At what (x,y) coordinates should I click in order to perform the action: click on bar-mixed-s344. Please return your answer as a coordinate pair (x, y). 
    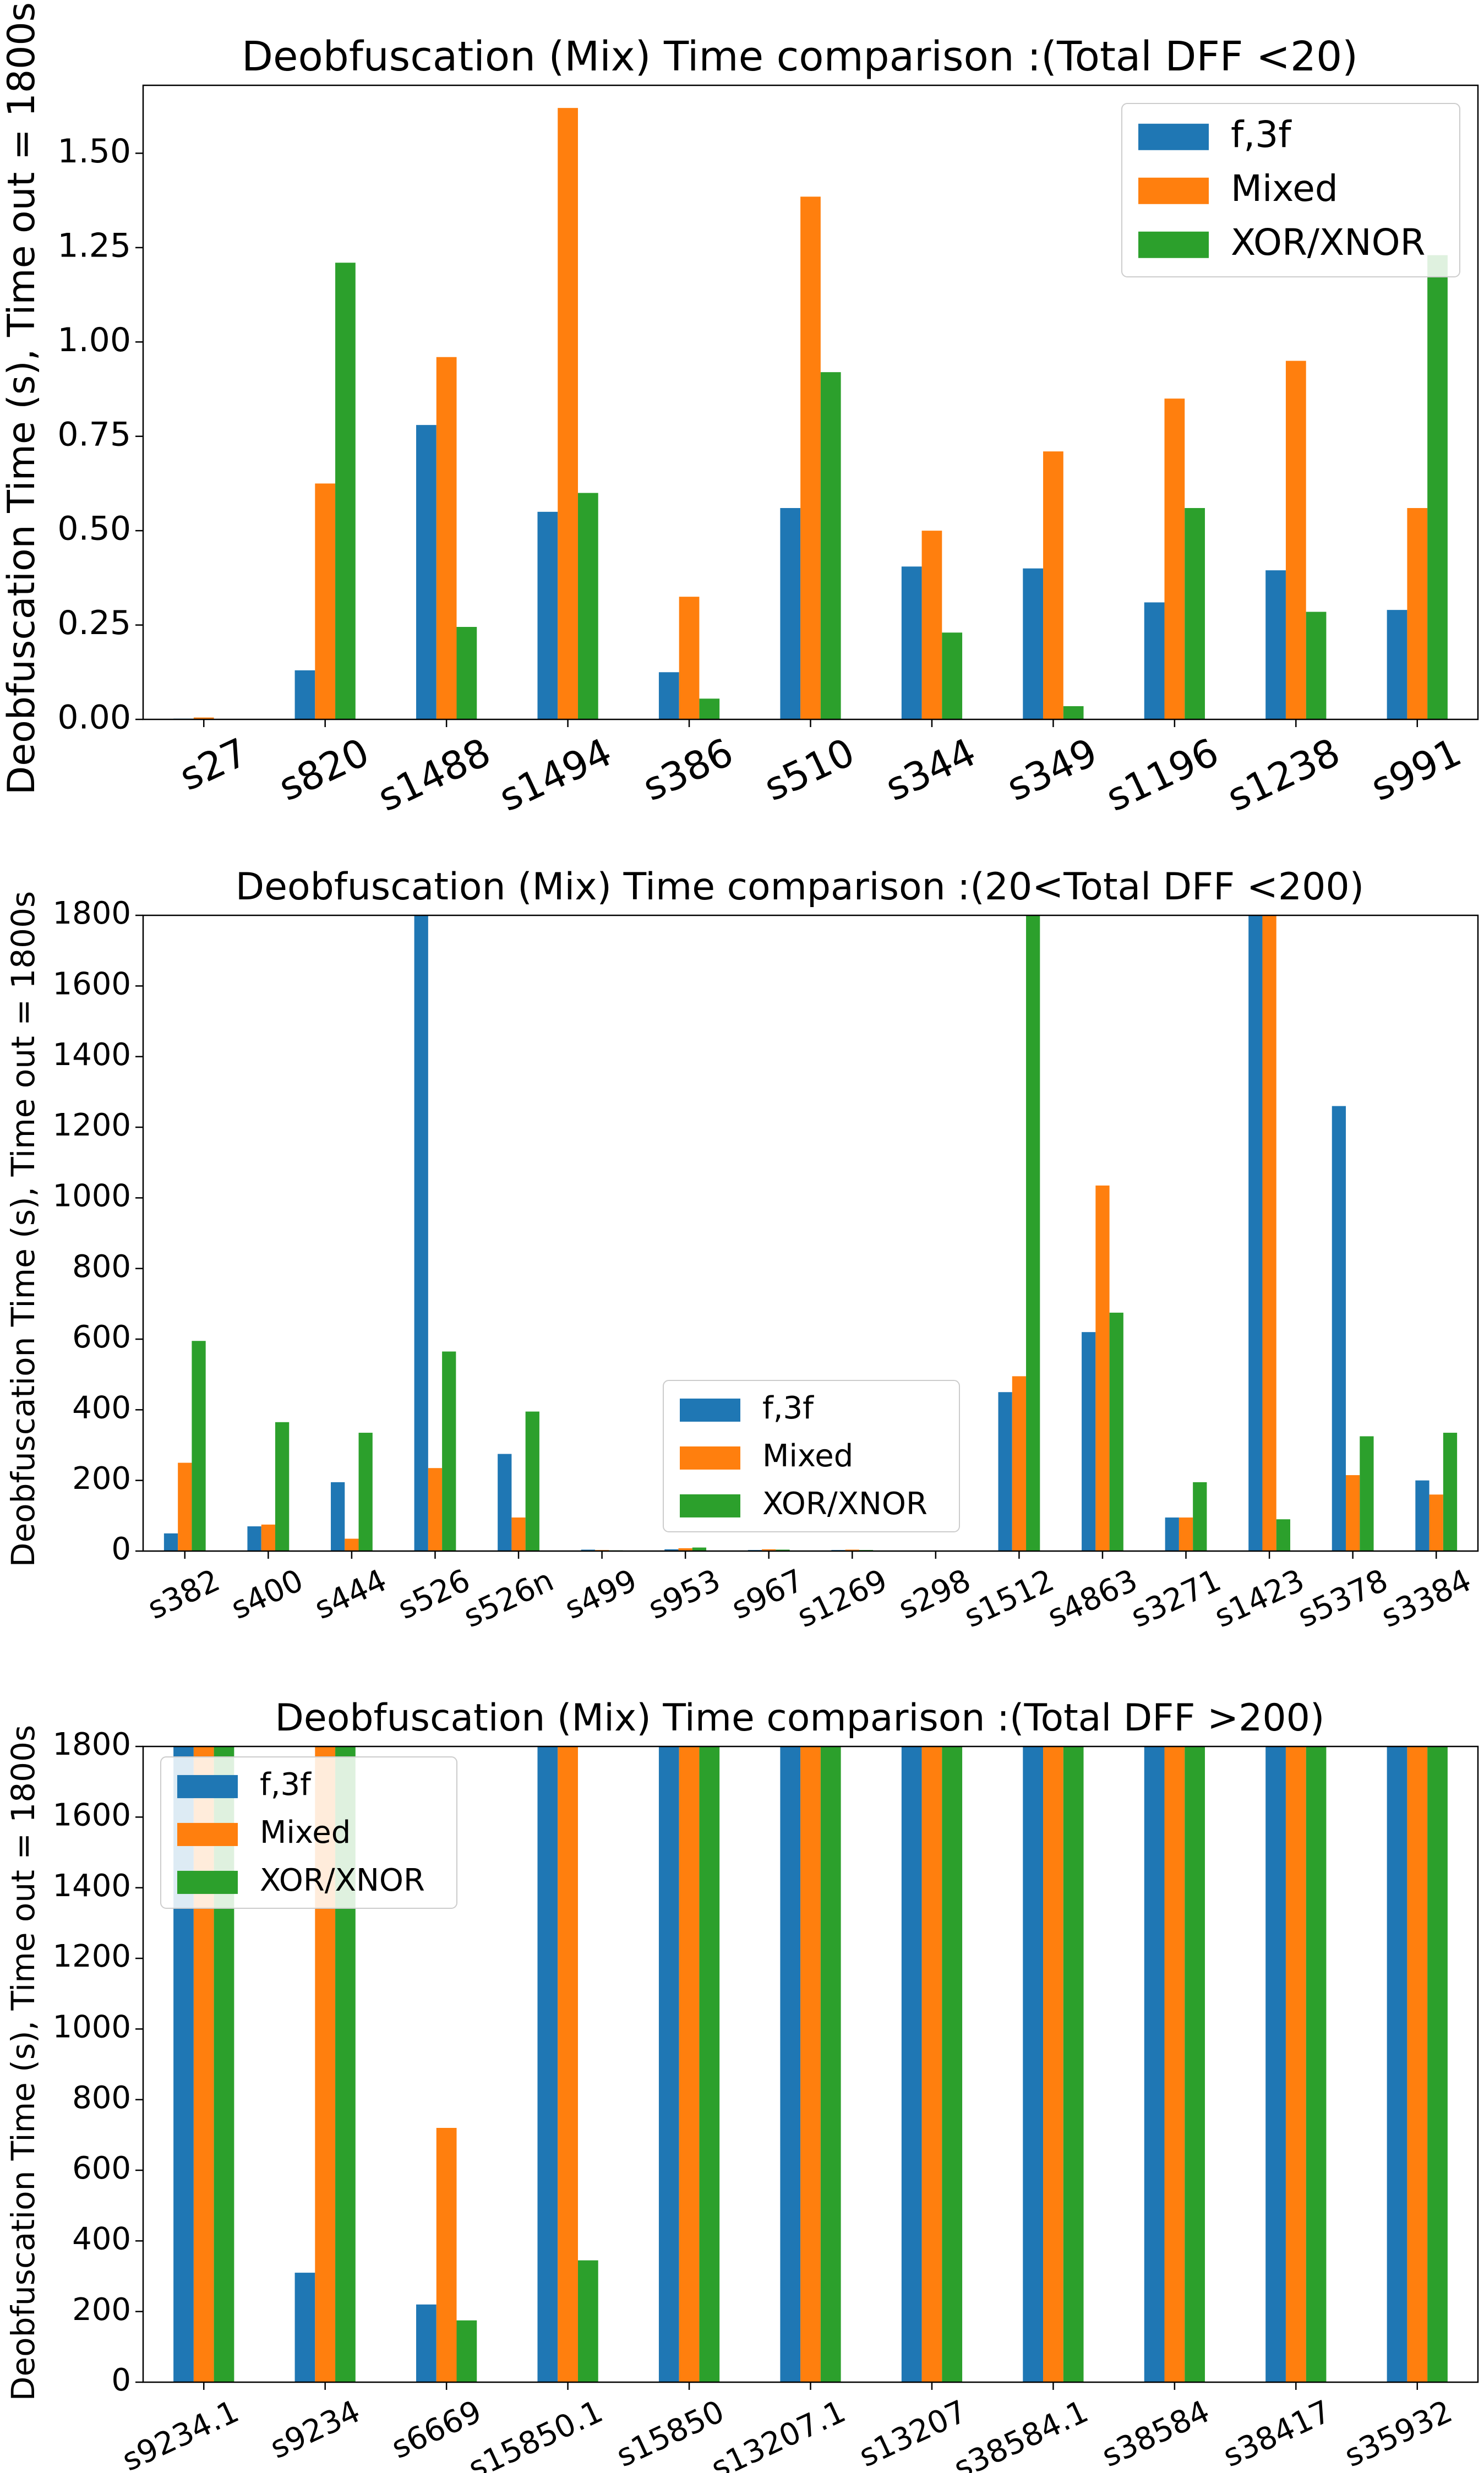
    Looking at the image, I should click on (931, 625).